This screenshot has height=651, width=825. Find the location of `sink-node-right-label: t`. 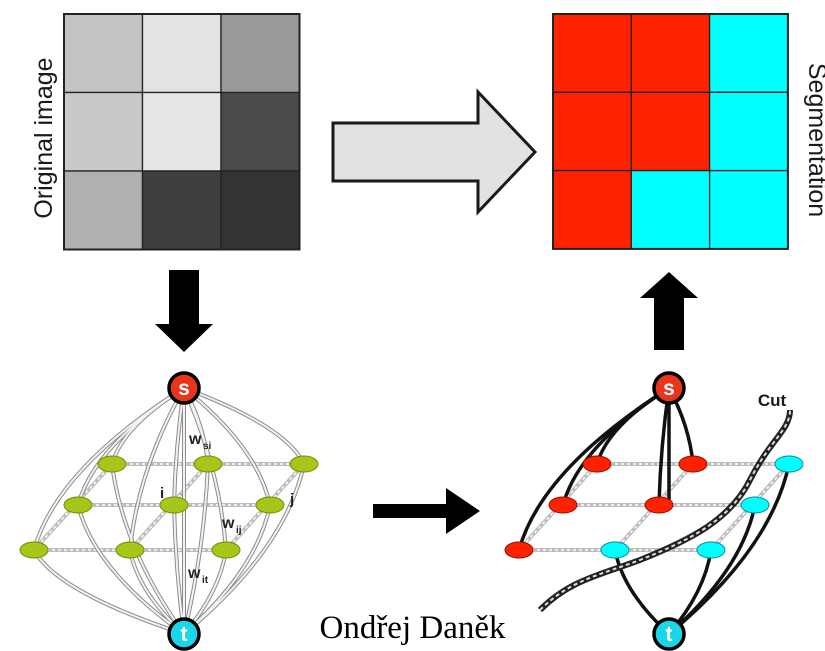

sink-node-right-label: t is located at coordinates (669, 634).